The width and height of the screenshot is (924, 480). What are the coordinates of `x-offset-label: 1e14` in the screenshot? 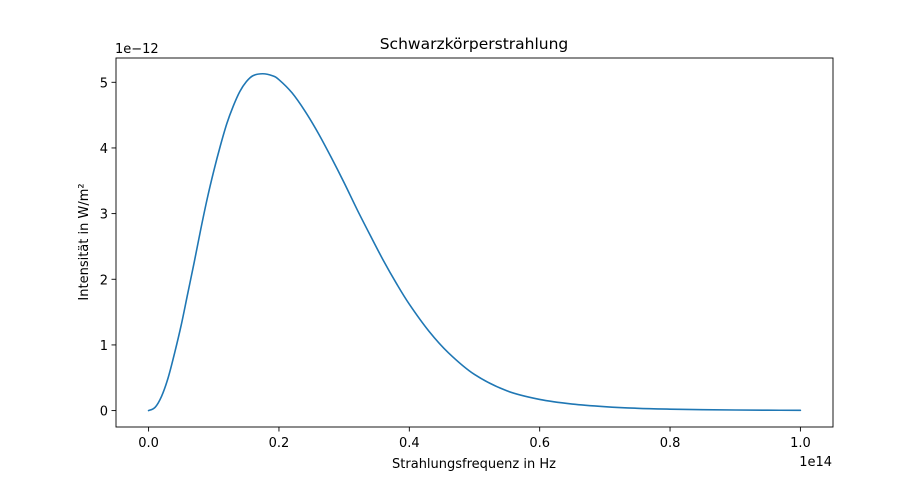 It's located at (815, 462).